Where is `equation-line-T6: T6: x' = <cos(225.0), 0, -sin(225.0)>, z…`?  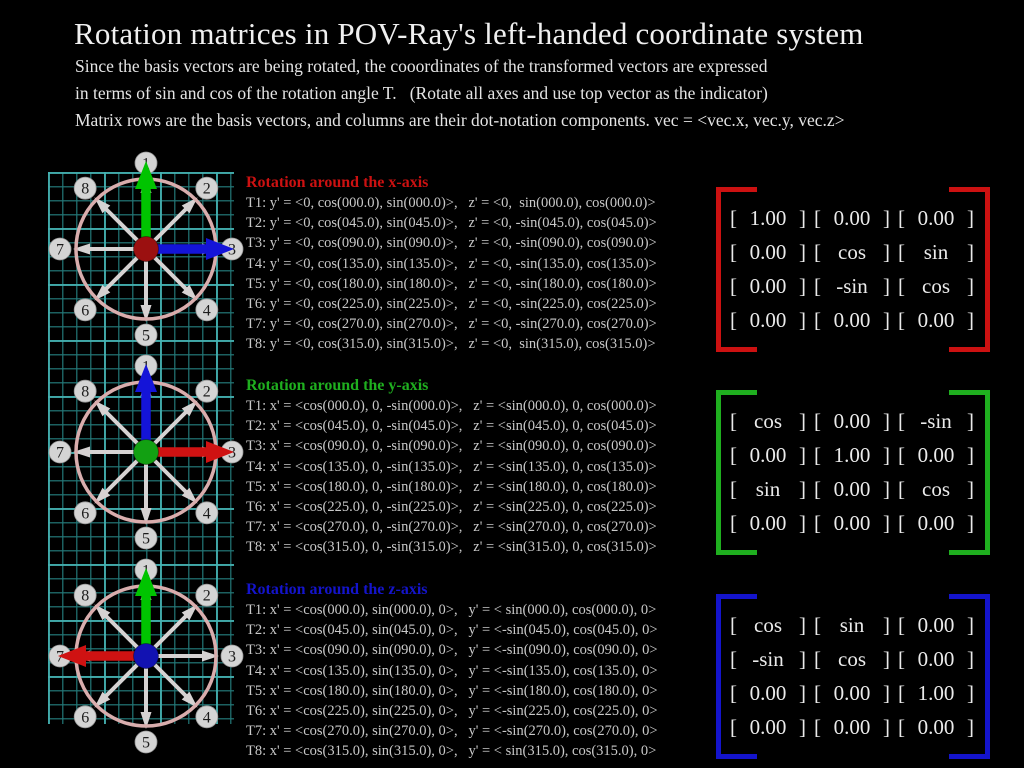
equation-line-T6: T6: x' = <cos(225.0), 0, -sin(225.0)>, z… is located at coordinates (451, 507).